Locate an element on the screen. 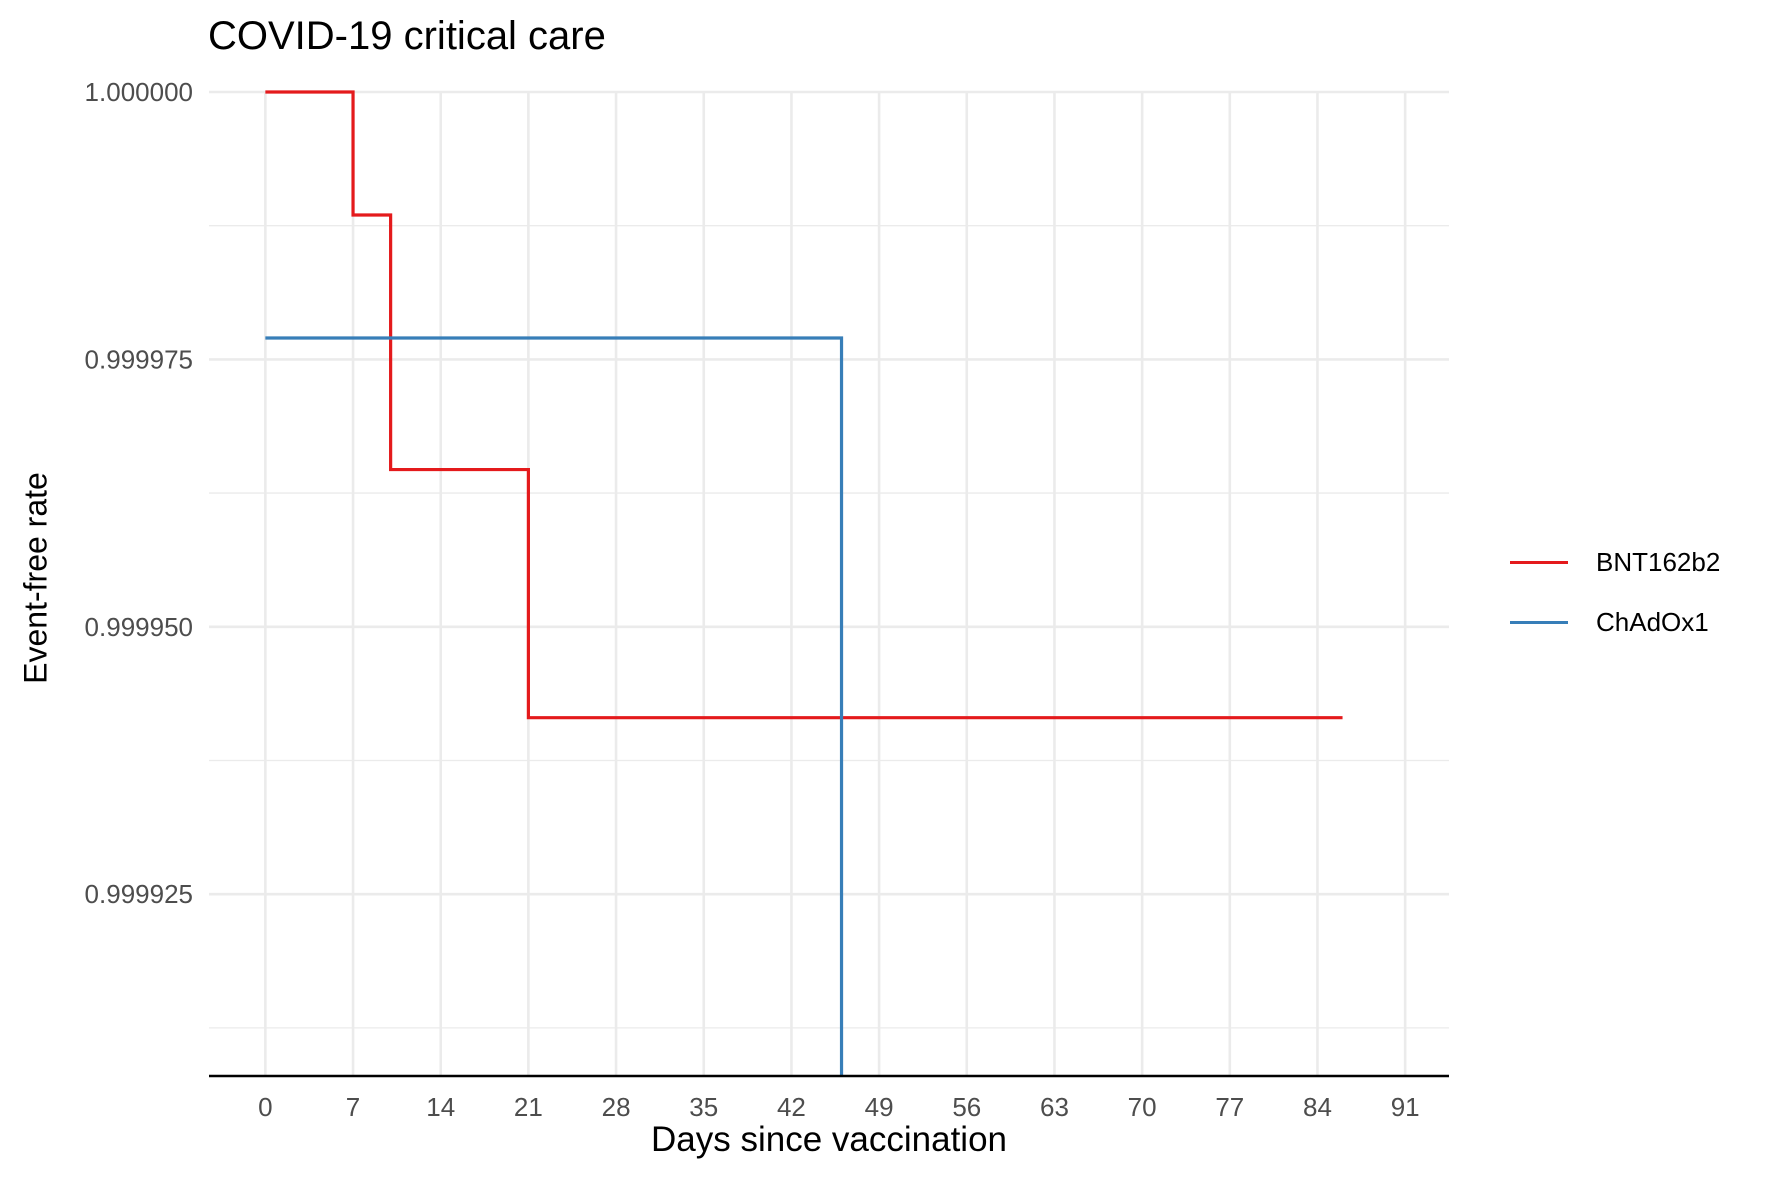 Image resolution: width=1771 pixels, height=1181 pixels. chart-title: COVID-19 critical care is located at coordinates (407, 36).